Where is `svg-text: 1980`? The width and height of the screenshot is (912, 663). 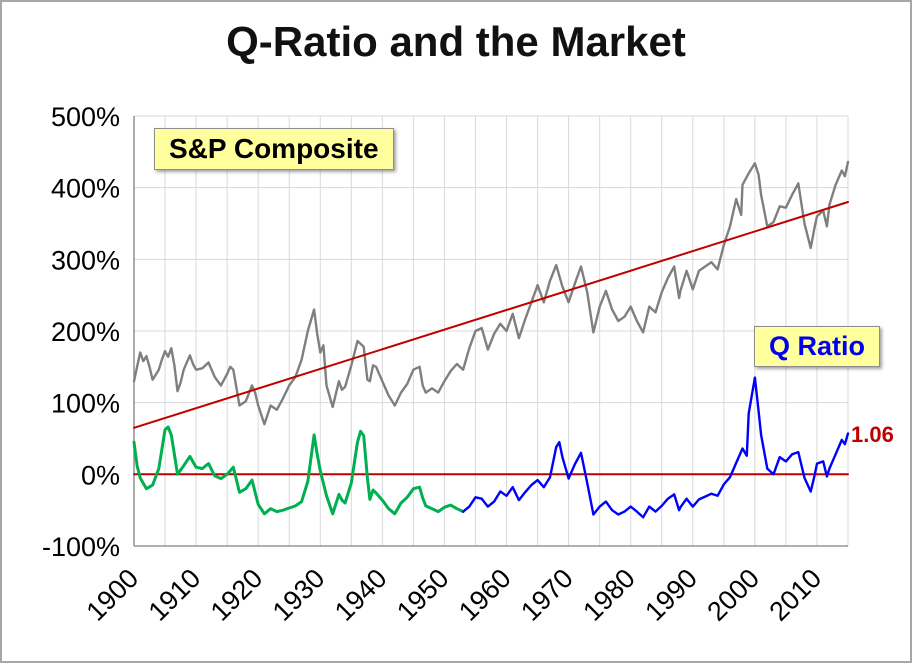
svg-text: 1980 is located at coordinates (609, 595).